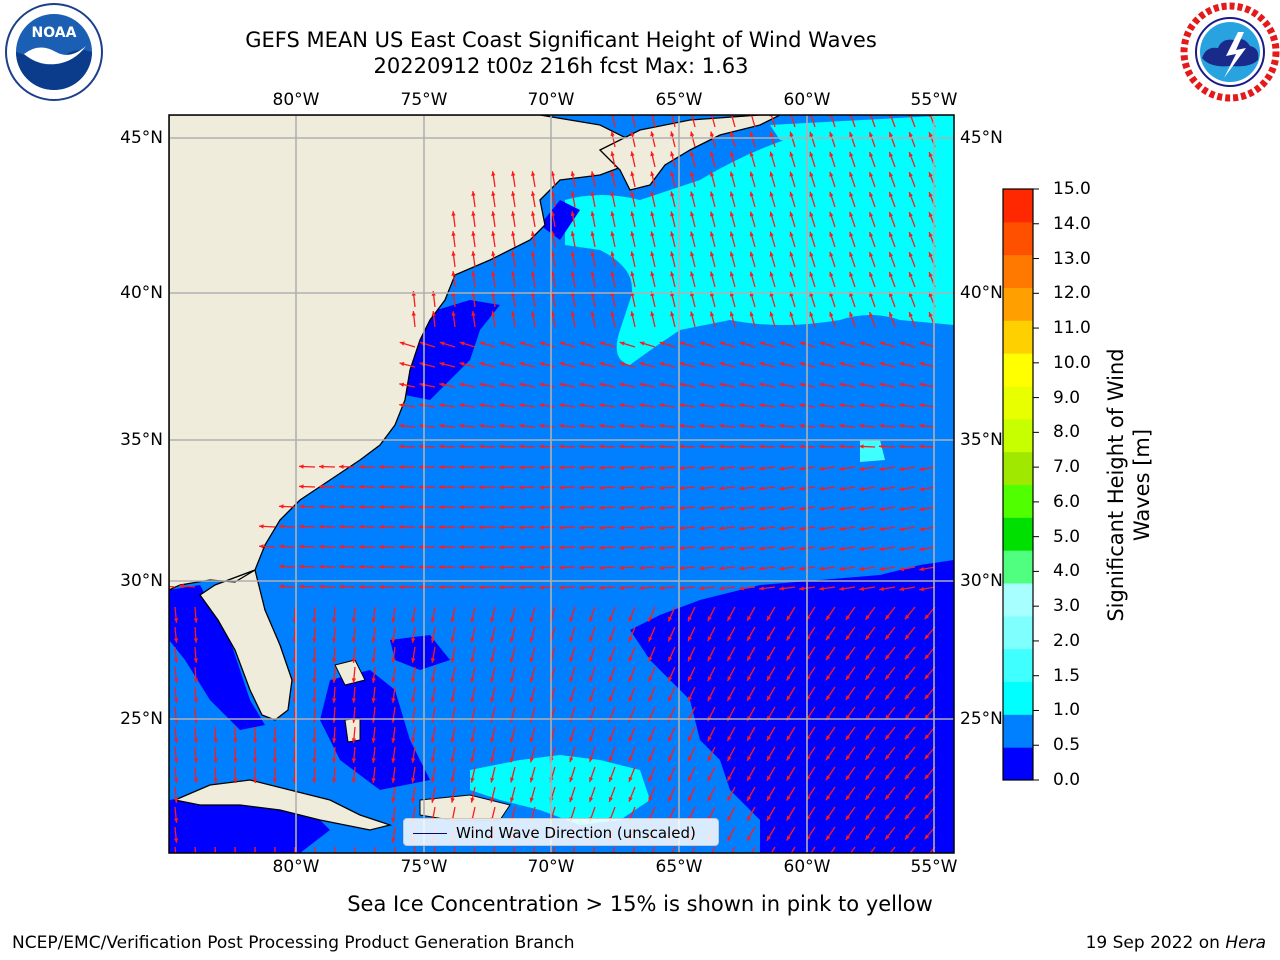 The image size is (1280, 960). What do you see at coordinates (807, 100) in the screenshot?
I see `lon-tick-top: 60°W` at bounding box center [807, 100].